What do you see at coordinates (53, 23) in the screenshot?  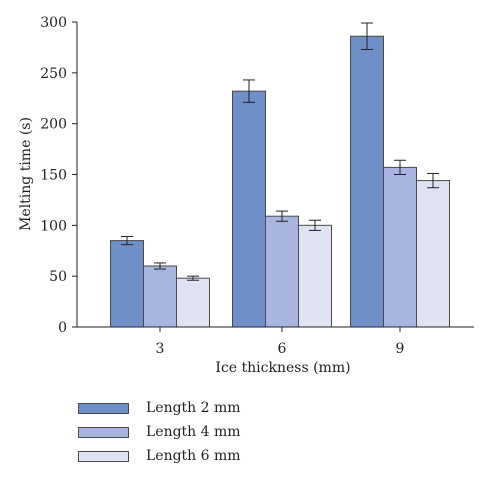 I see `y-tick-label: 300` at bounding box center [53, 23].